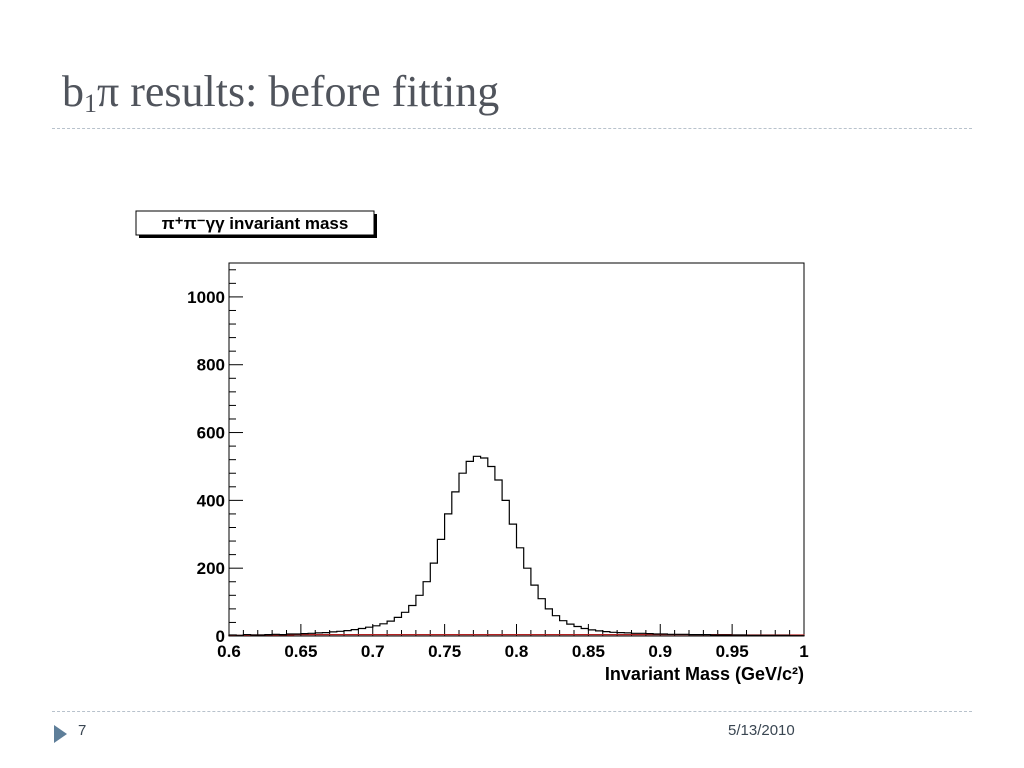  Describe the element at coordinates (82, 730) in the screenshot. I see `page-number: 7` at that location.